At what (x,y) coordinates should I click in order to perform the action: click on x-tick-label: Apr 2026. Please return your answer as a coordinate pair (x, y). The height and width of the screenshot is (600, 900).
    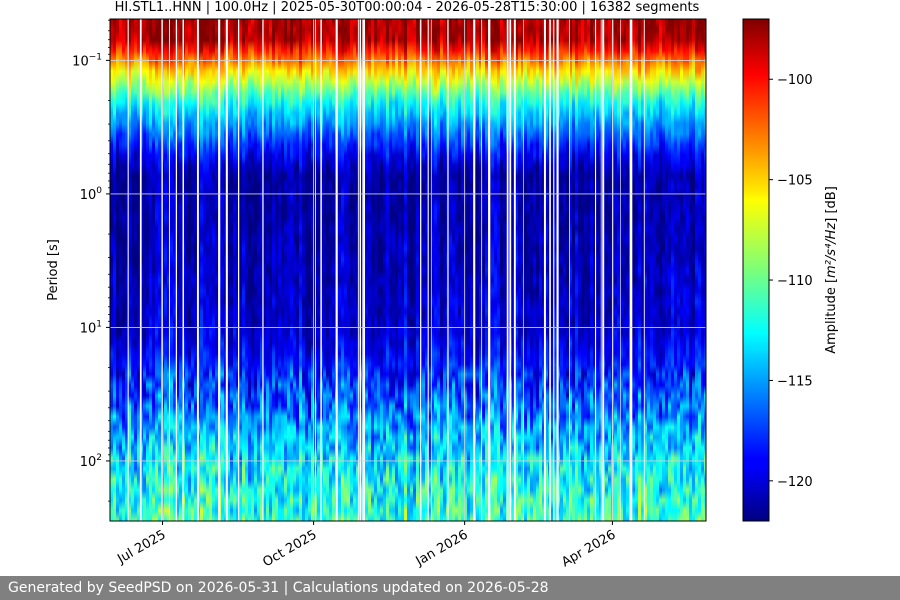
    Looking at the image, I should click on (588, 548).